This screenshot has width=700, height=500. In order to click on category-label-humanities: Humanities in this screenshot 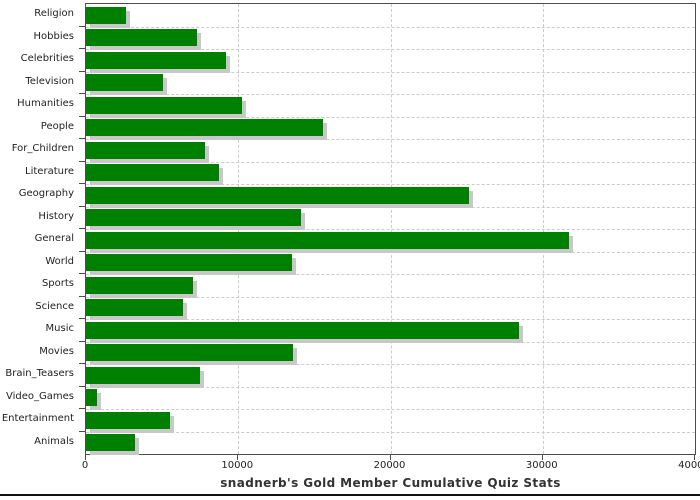, I will do `click(45, 104)`.